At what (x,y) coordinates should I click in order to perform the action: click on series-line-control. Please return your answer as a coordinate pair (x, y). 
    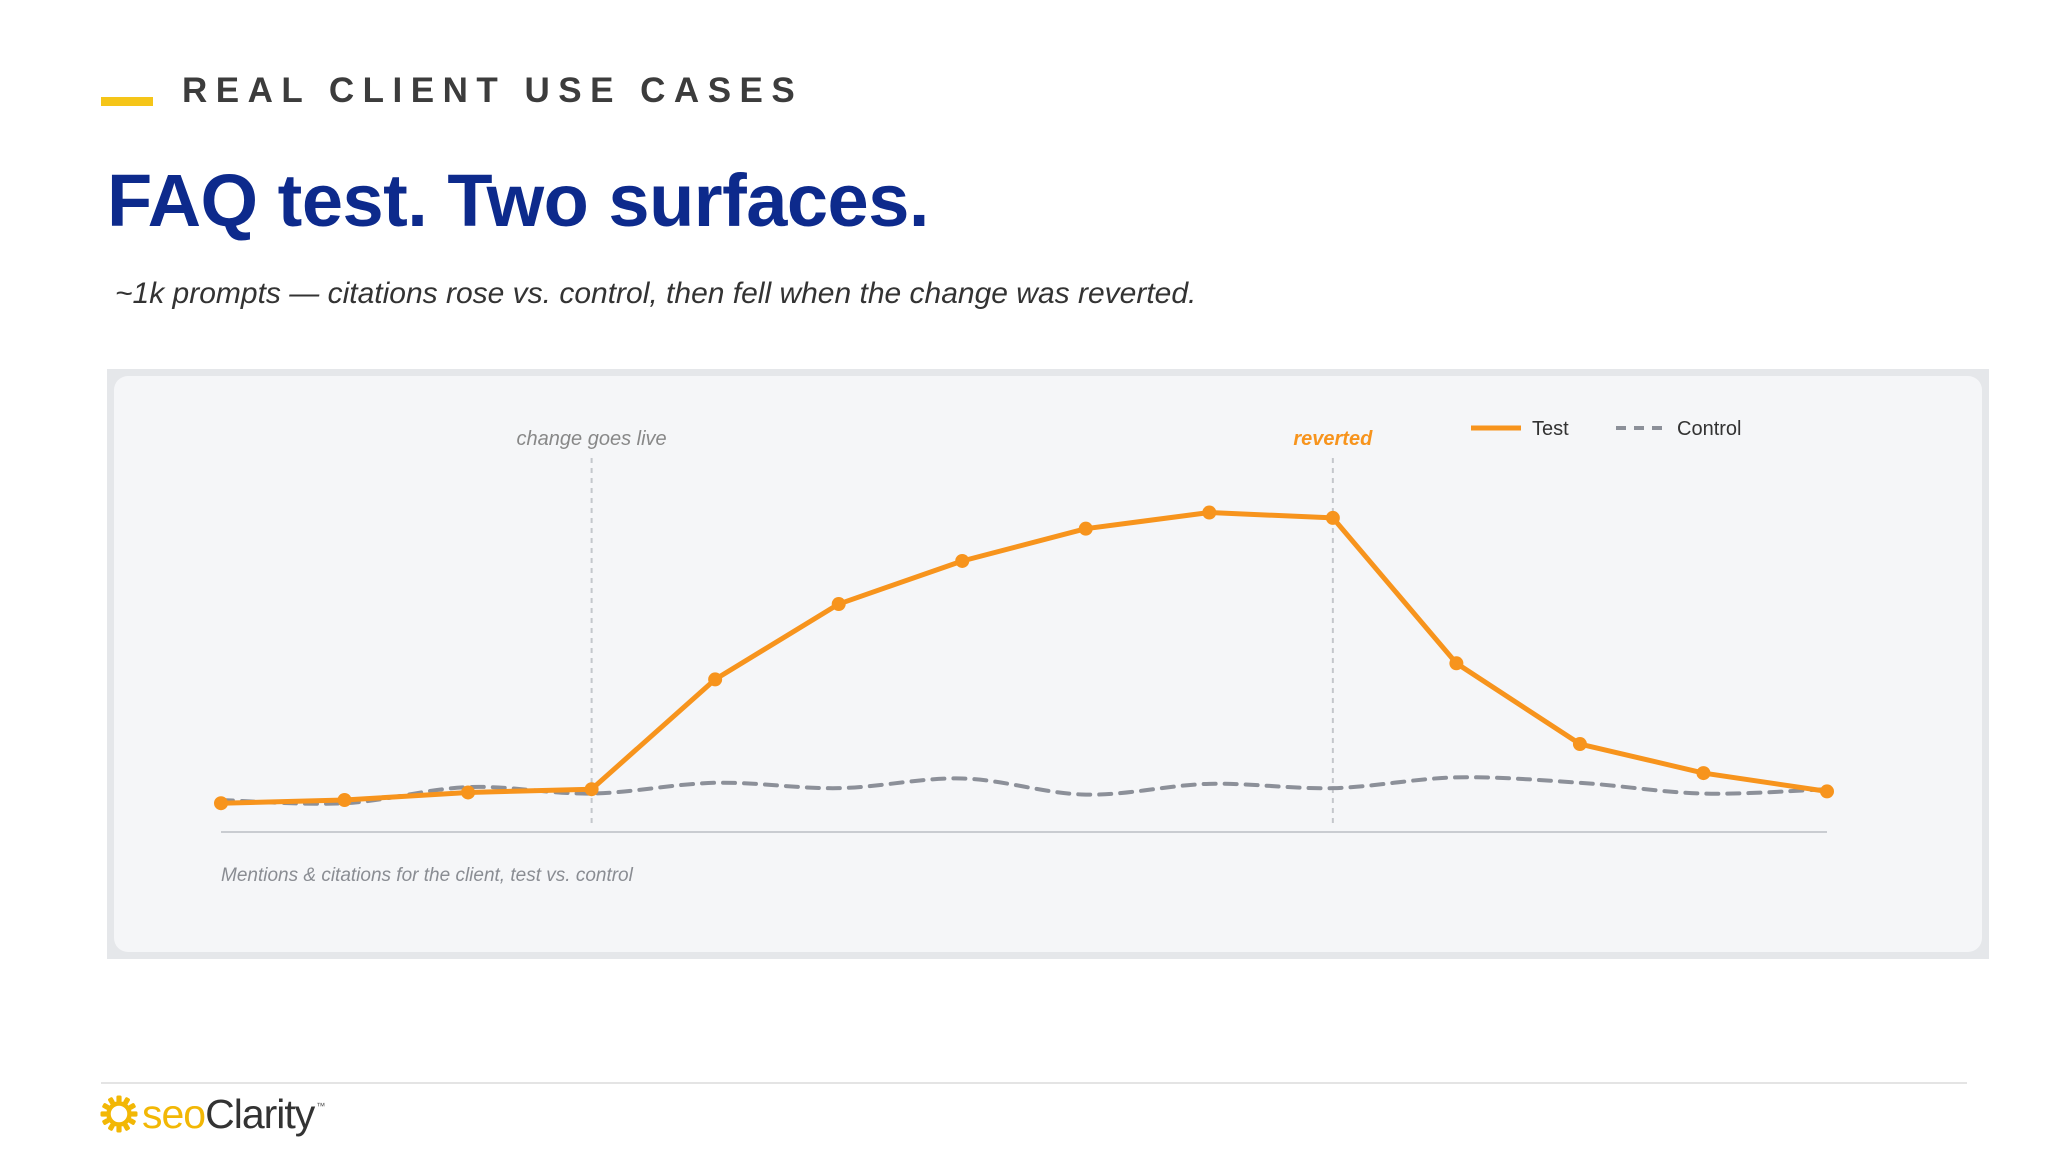
    Looking at the image, I should click on (1024, 790).